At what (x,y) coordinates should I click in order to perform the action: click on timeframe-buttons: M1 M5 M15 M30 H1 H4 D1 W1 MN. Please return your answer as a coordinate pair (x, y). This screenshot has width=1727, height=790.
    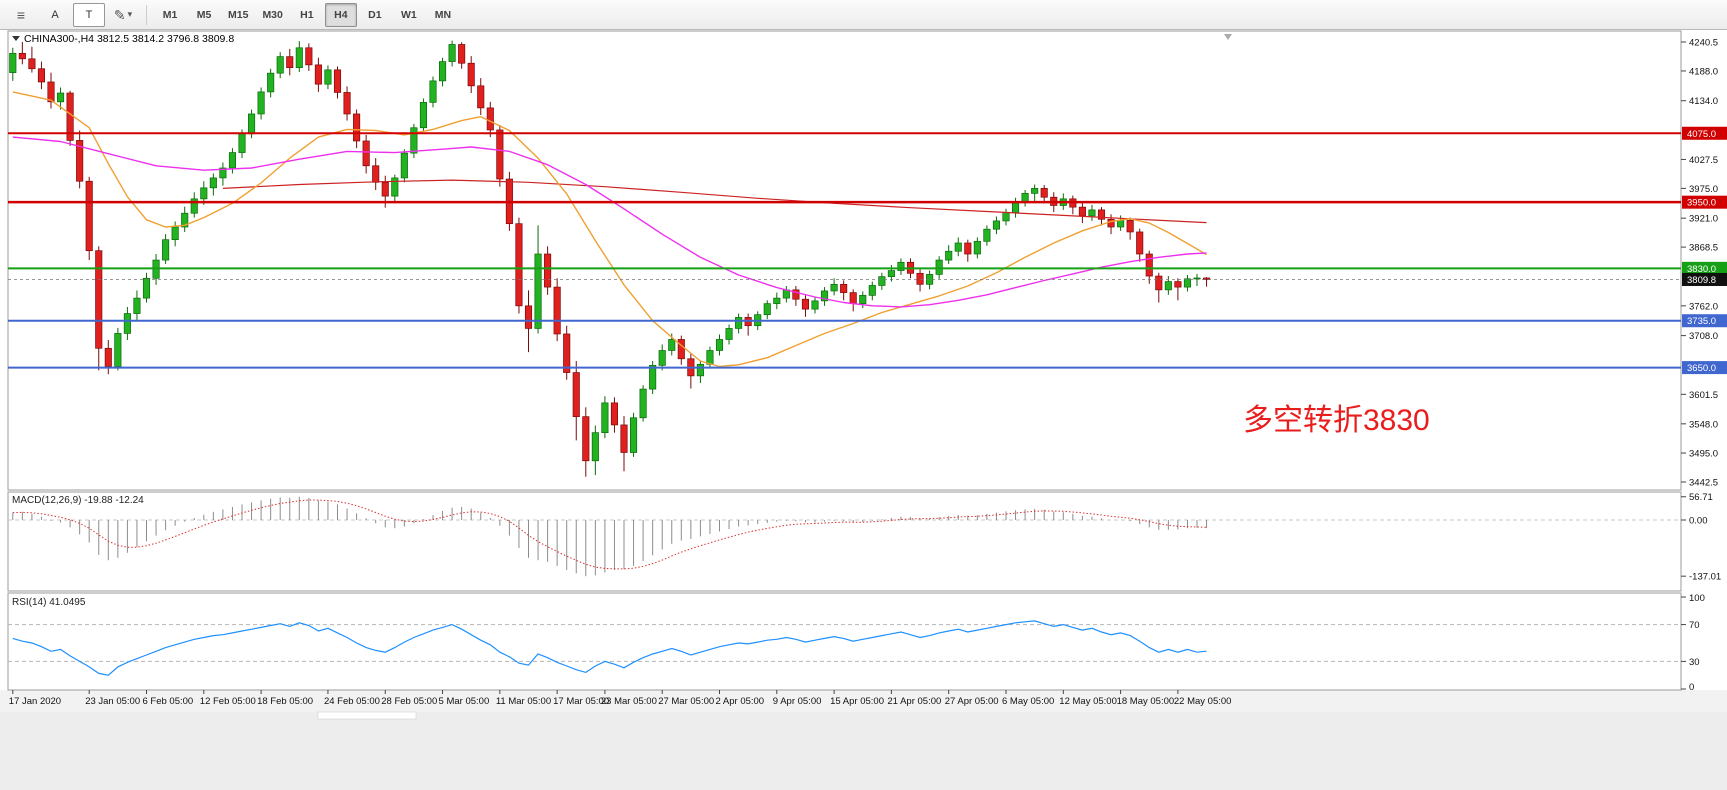
    Looking at the image, I should click on (306, 14).